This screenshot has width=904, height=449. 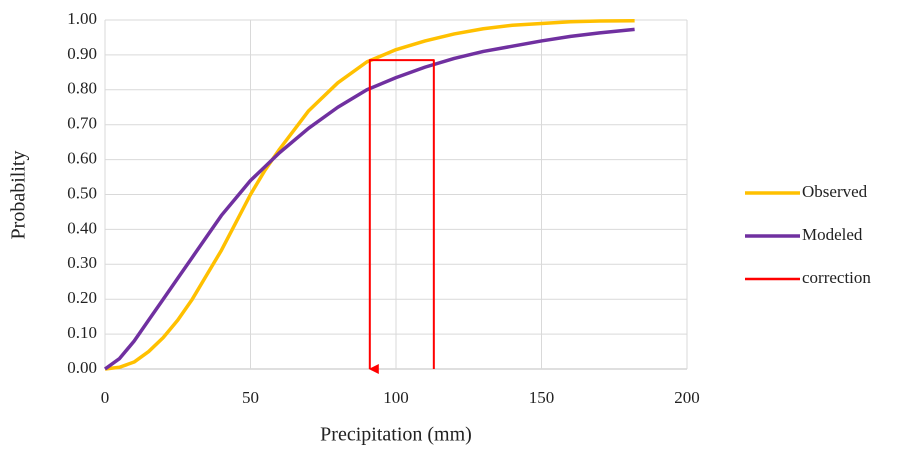 I want to click on x-tick-label: 0, so click(x=105, y=397).